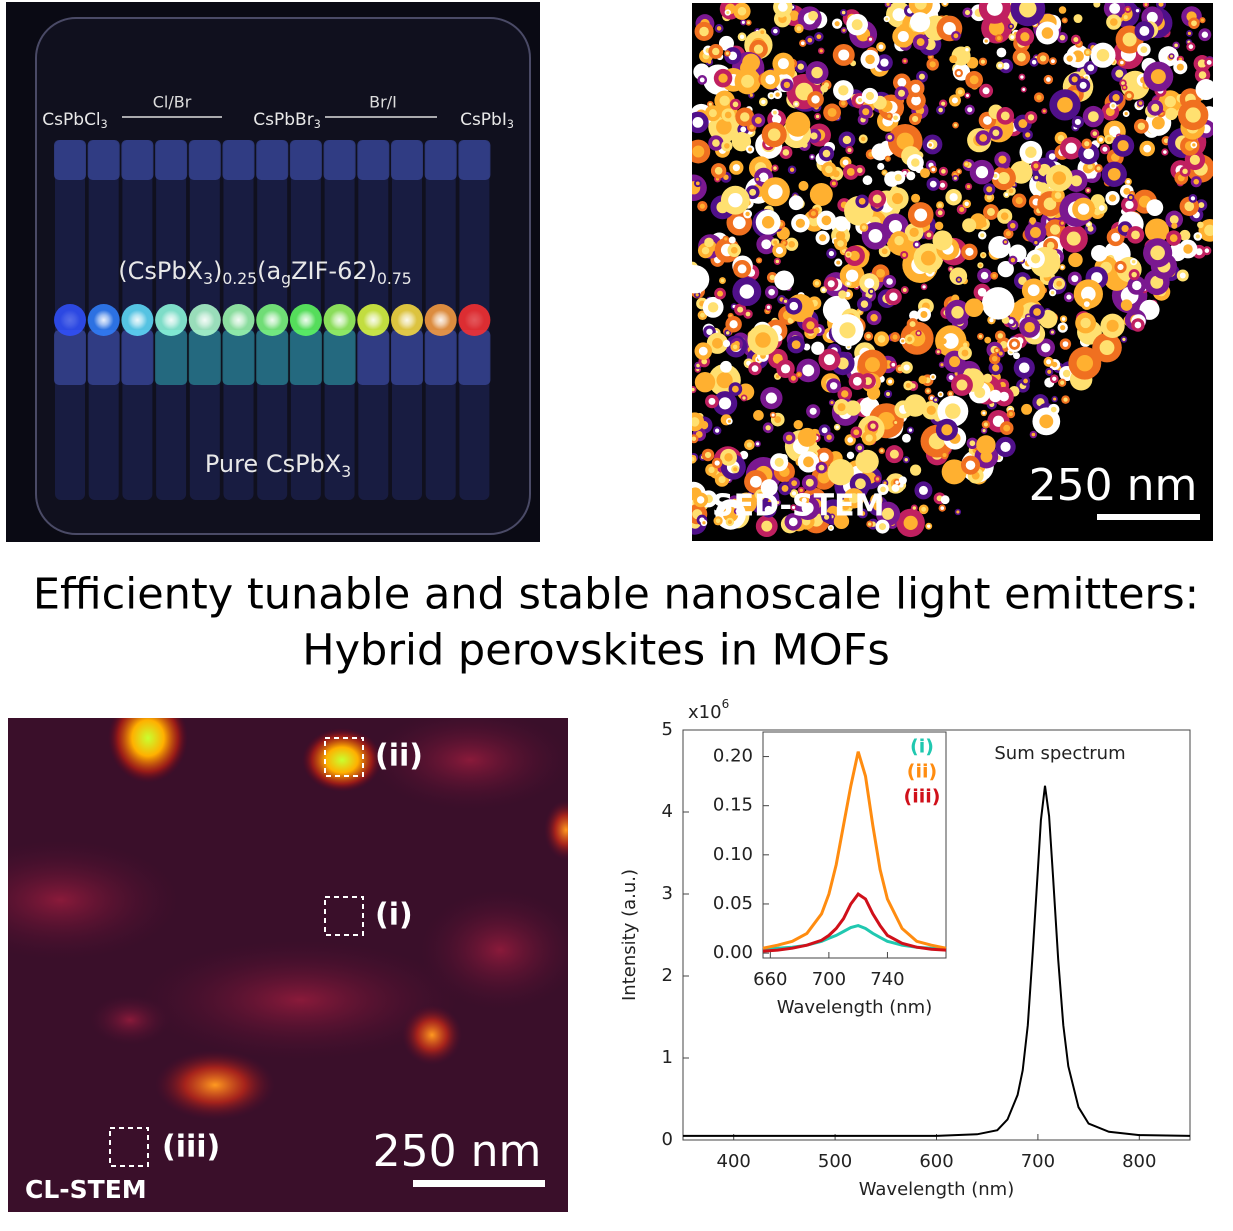 The width and height of the screenshot is (1233, 1231). I want to click on text-part: Pure CsPbX, so click(273, 464).